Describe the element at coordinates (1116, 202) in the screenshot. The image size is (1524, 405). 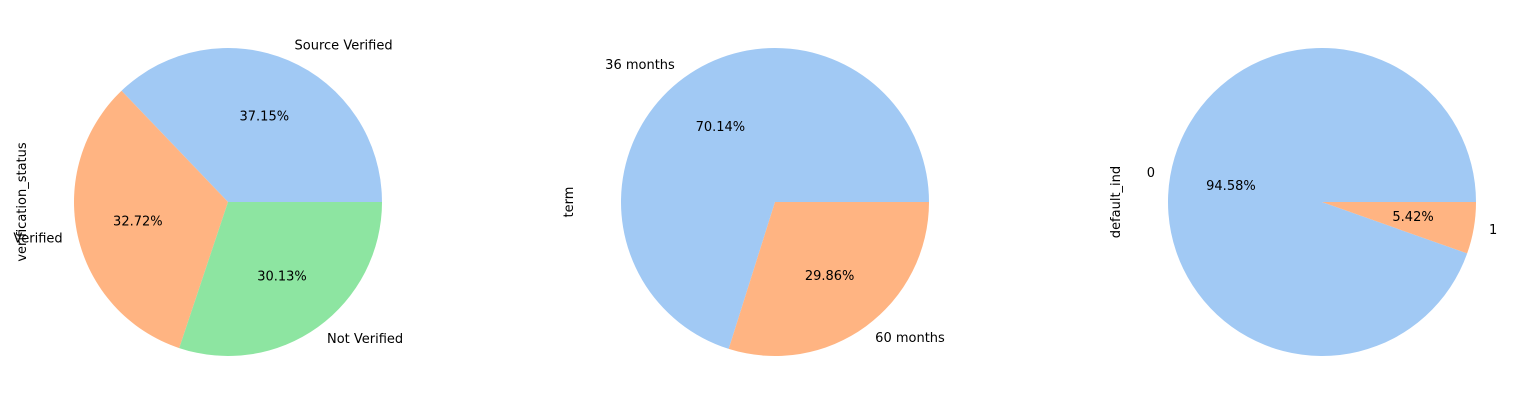
I see `y-axis-label: default_ind` at that location.